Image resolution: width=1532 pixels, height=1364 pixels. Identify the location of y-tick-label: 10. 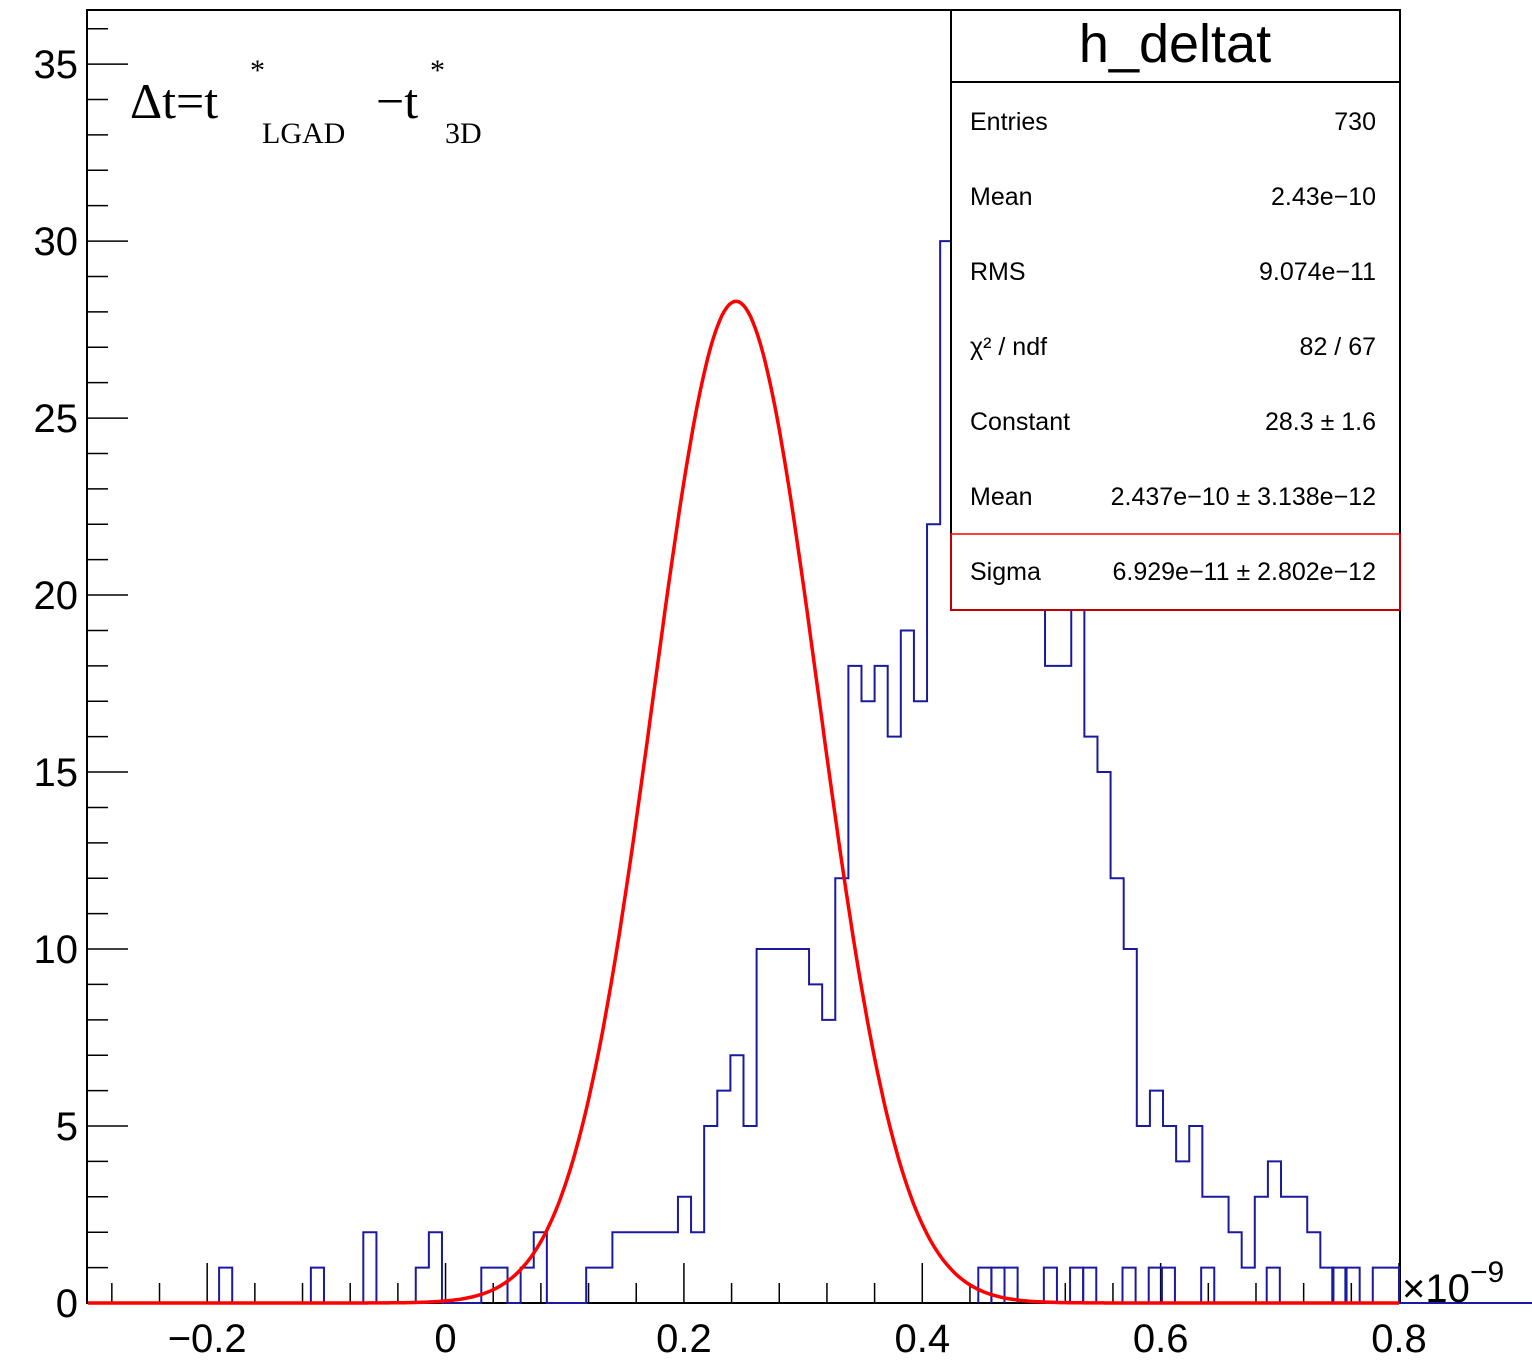
(56, 950).